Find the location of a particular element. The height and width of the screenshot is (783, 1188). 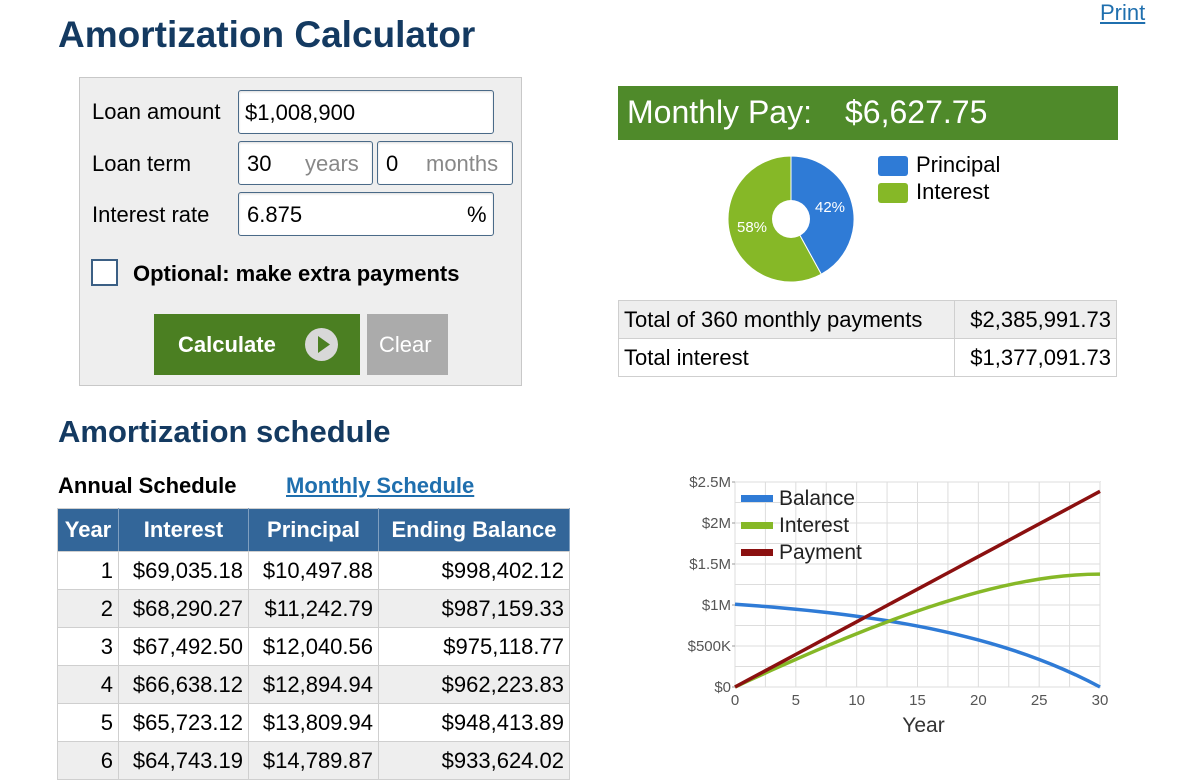

table-row: 4 $66,638.12 $12,894.94 $962,223.83 is located at coordinates (313, 684).